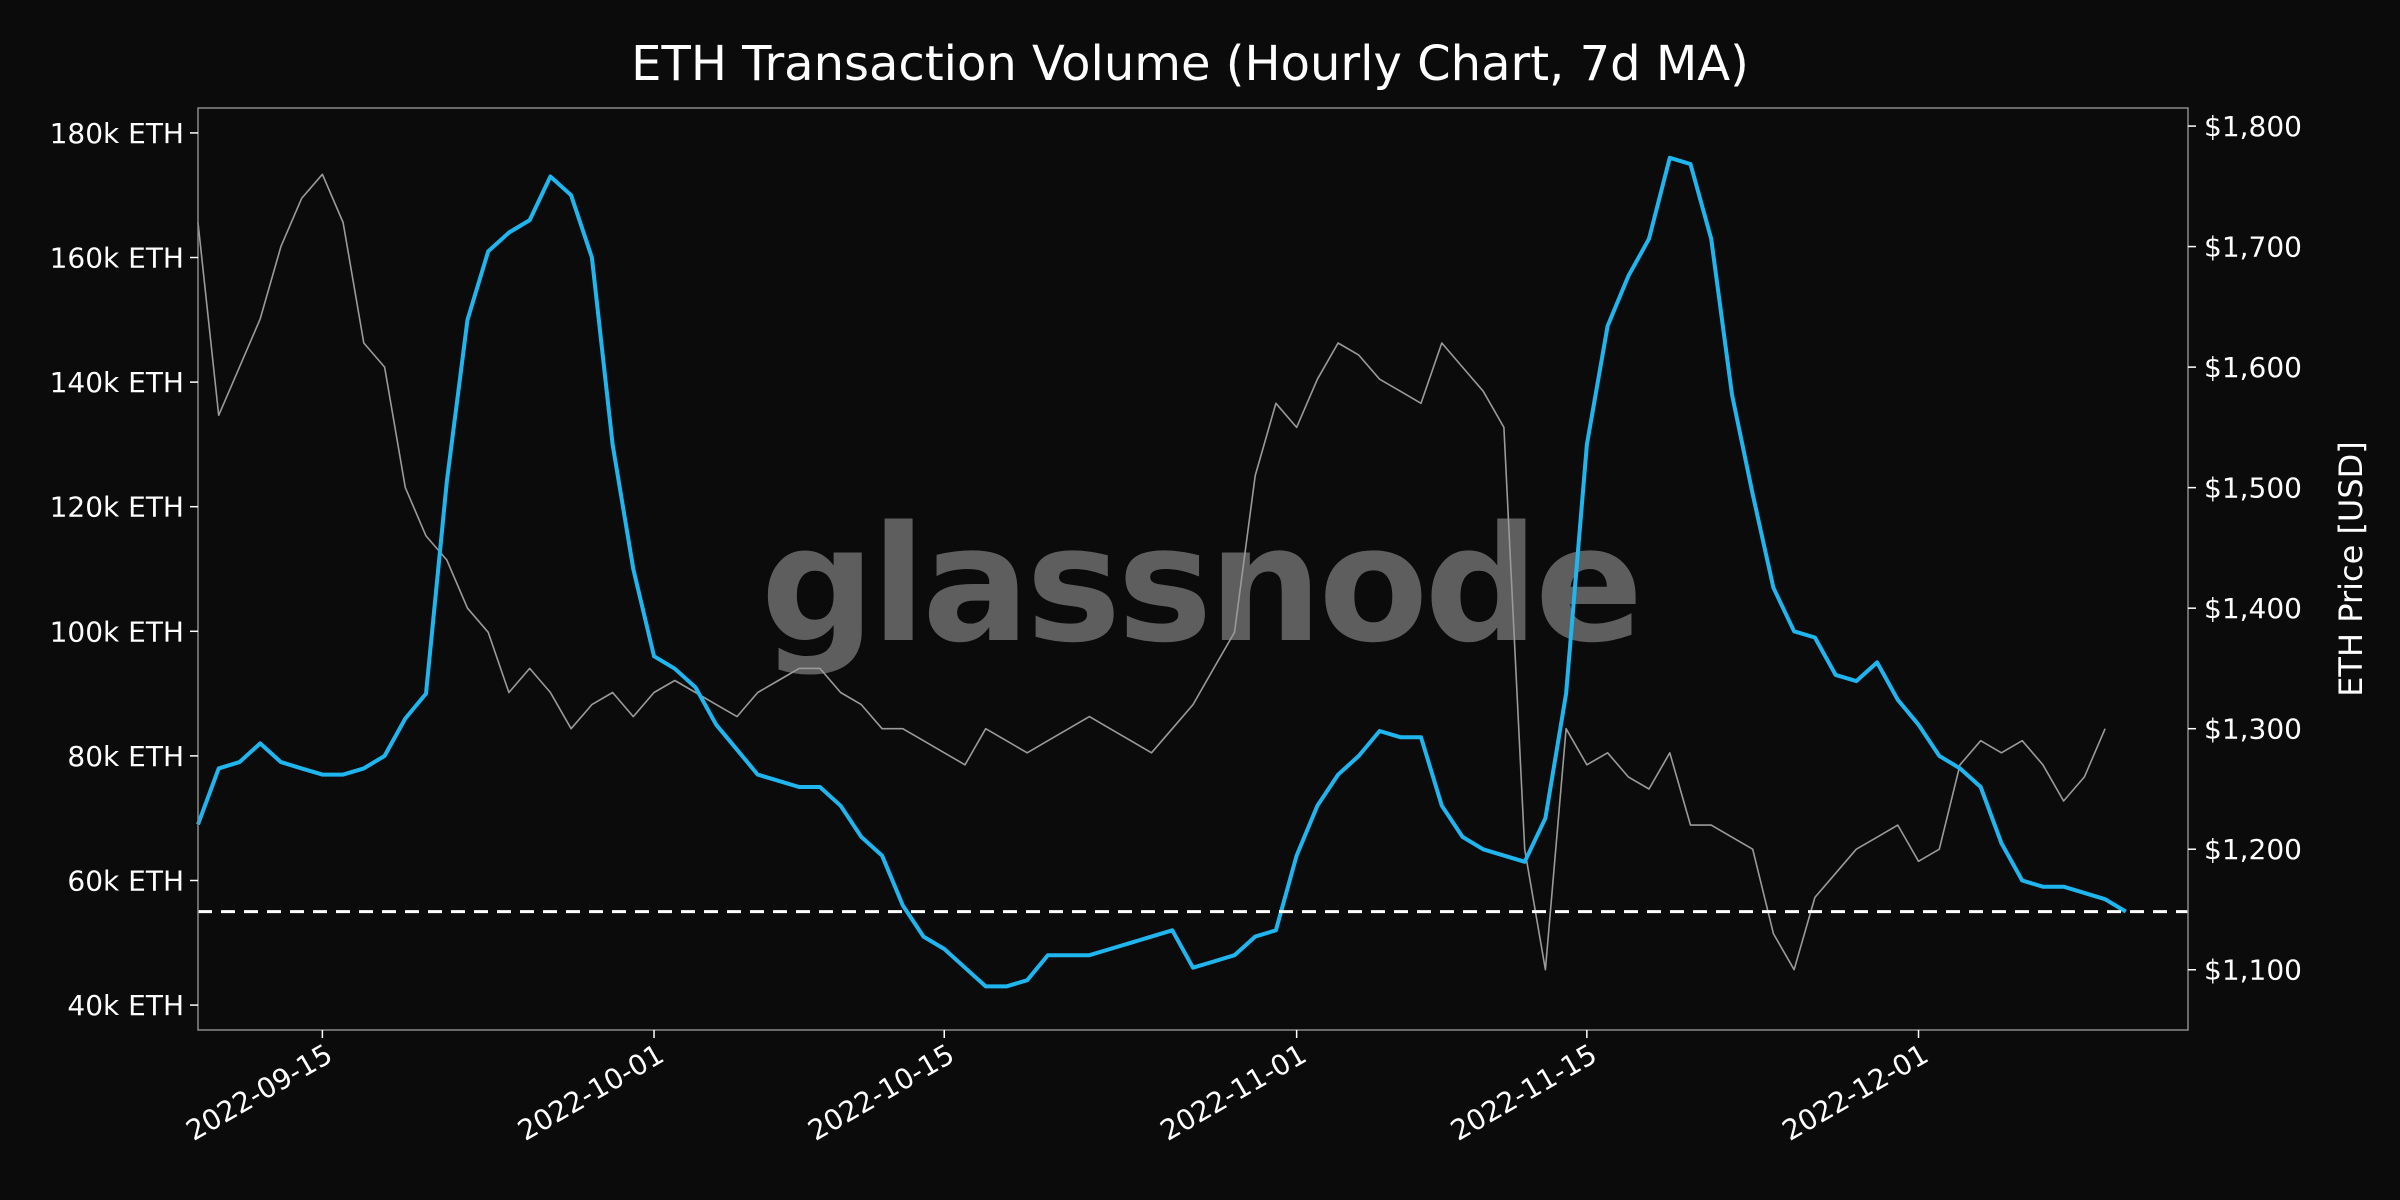 The height and width of the screenshot is (1200, 2400). I want to click on left-tick-label: 180k ETH, so click(117, 133).